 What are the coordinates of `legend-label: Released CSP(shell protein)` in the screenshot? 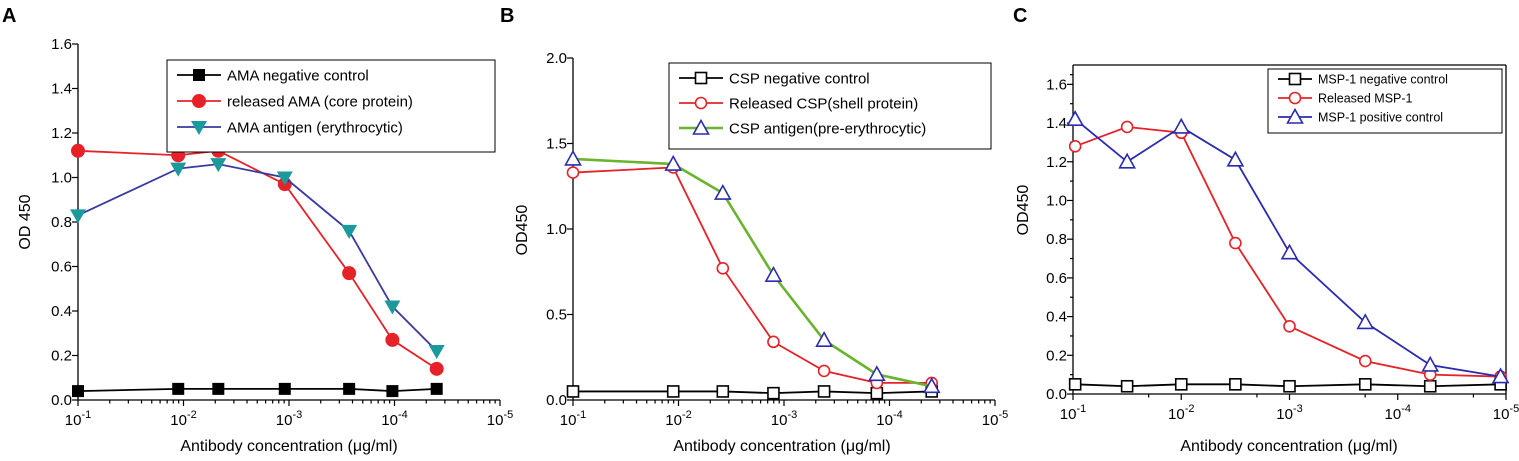 It's located at (823, 103).